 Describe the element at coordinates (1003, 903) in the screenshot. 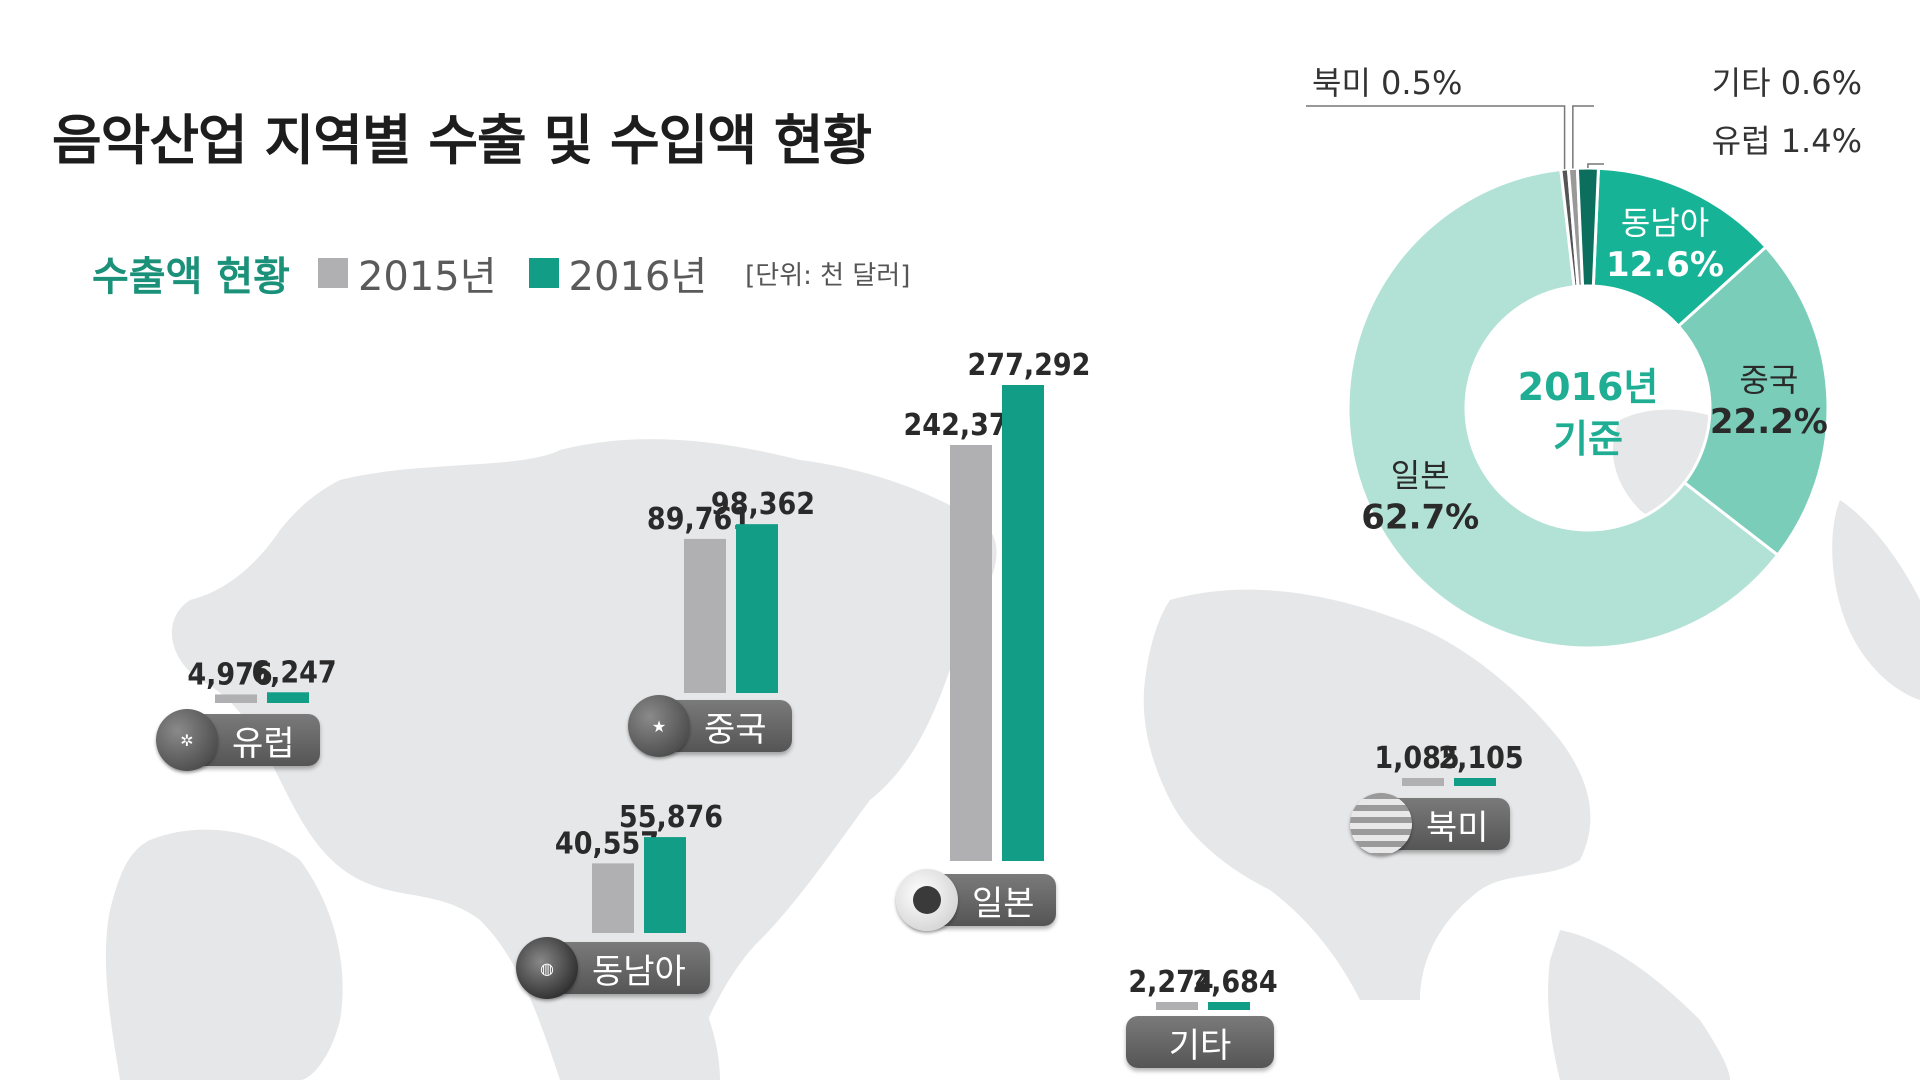

I see `region-label-japan-text: 일본` at that location.